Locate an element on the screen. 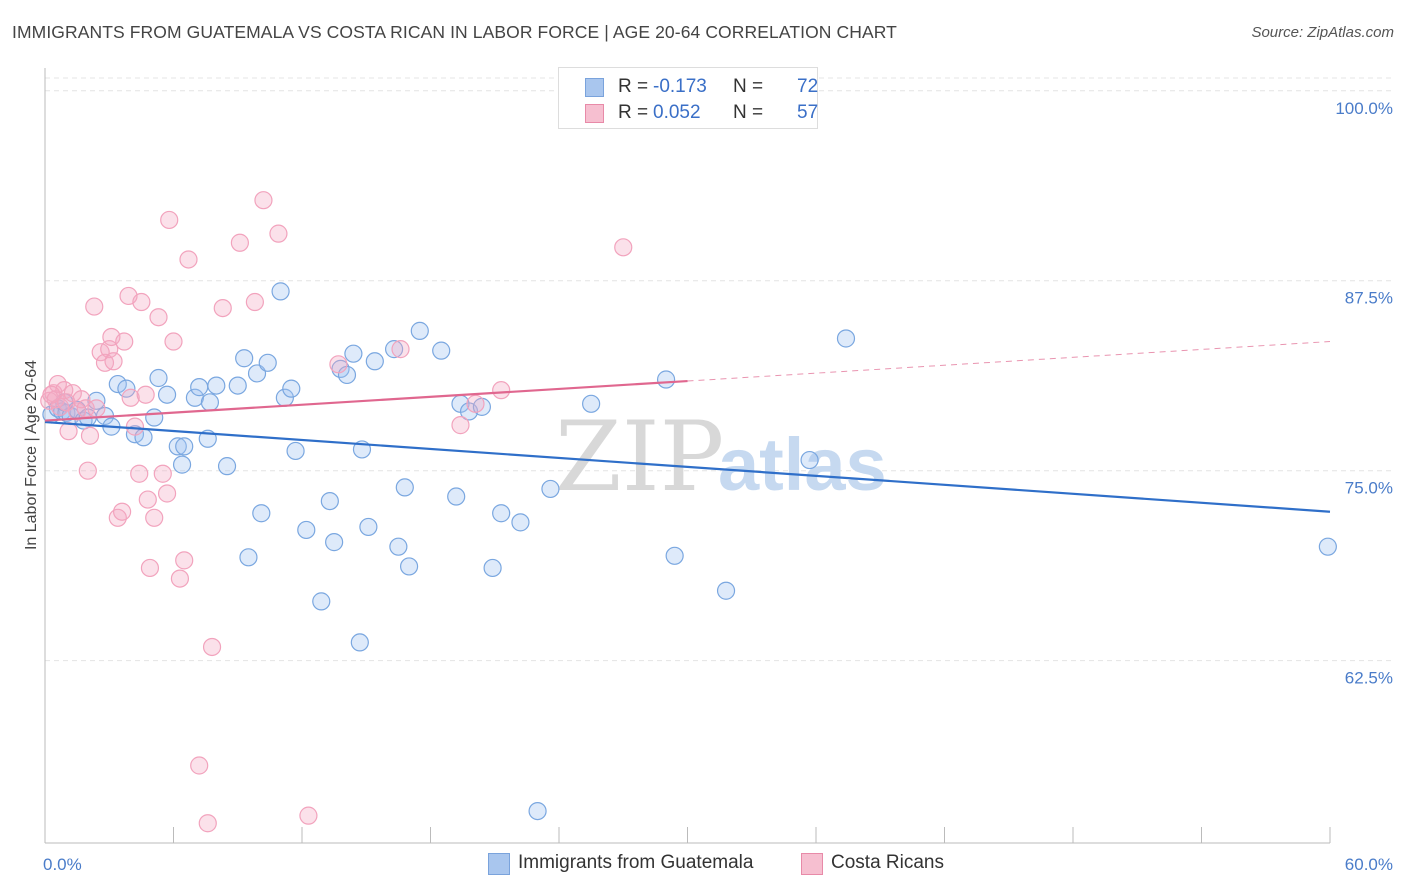  y-axis-label: In Labor Force | Age 20-64 is located at coordinates (31, 455).